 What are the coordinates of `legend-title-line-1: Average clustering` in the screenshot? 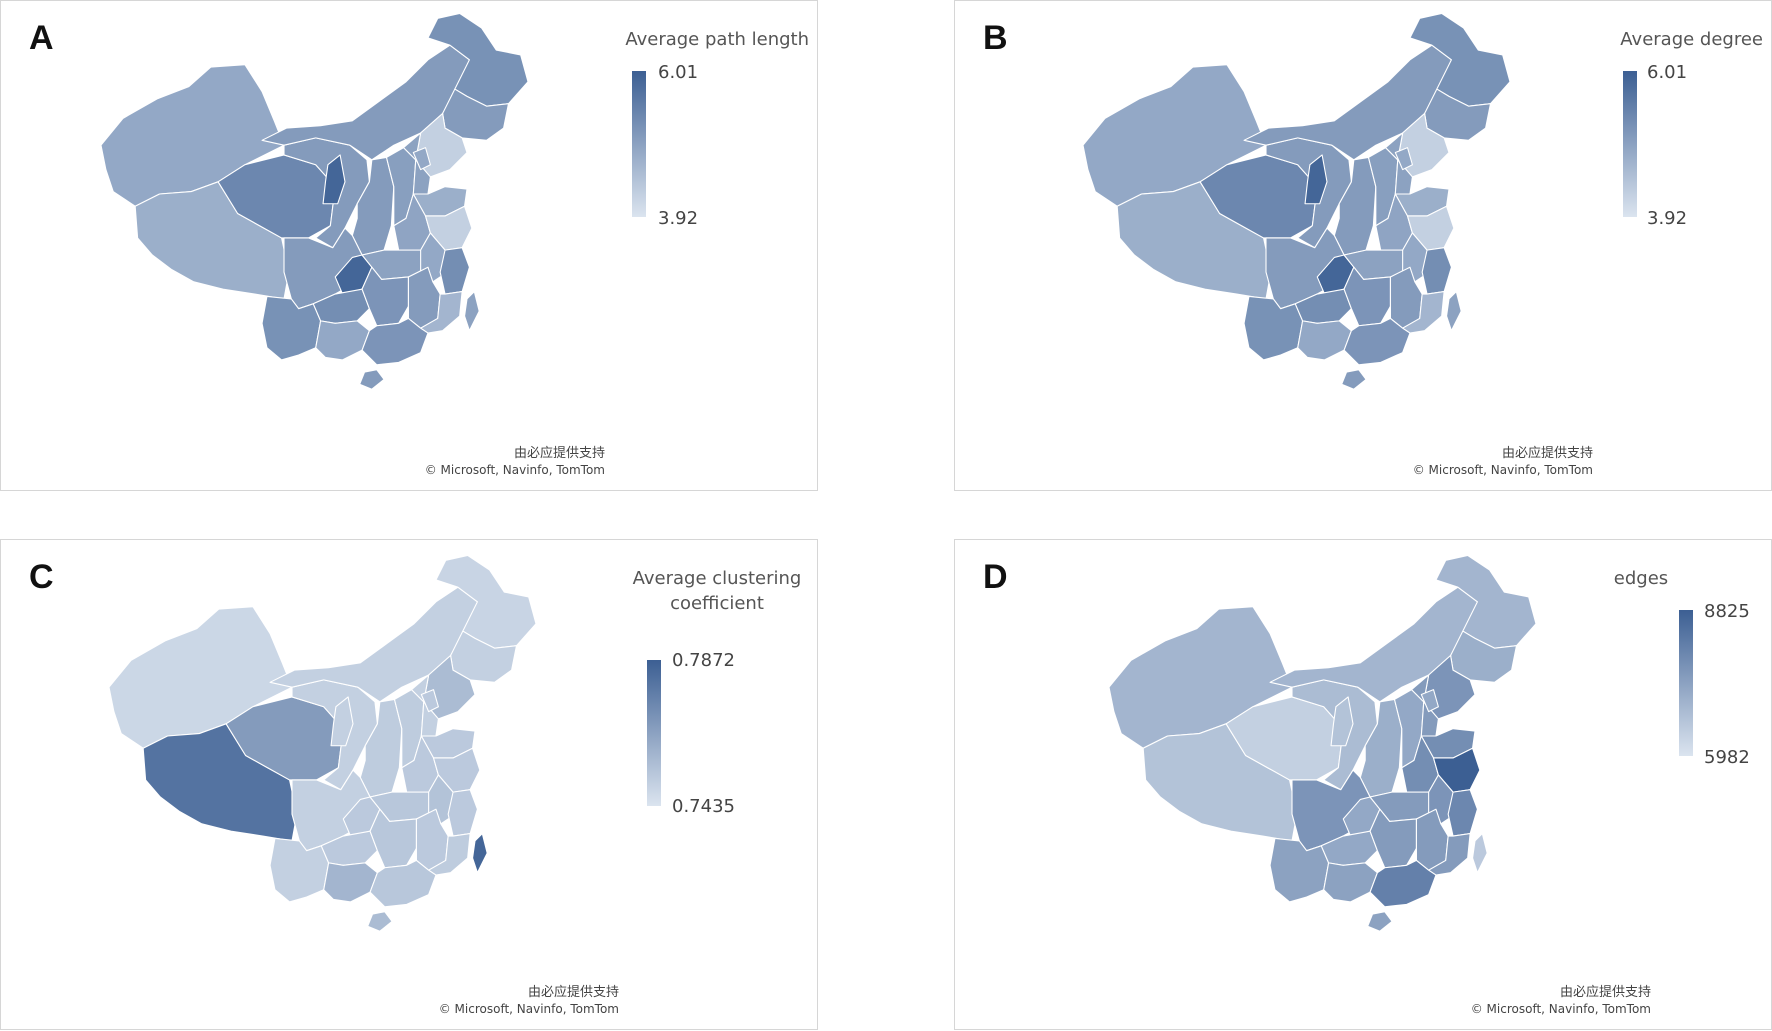 It's located at (717, 578).